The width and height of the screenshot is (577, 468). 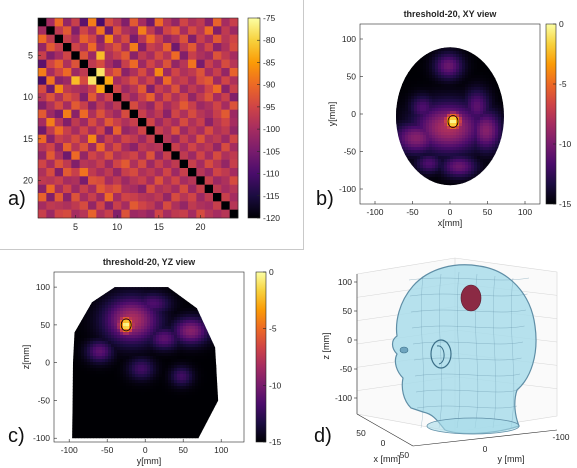 What do you see at coordinates (473, 426) in the screenshot?
I see `d-neck-base` at bounding box center [473, 426].